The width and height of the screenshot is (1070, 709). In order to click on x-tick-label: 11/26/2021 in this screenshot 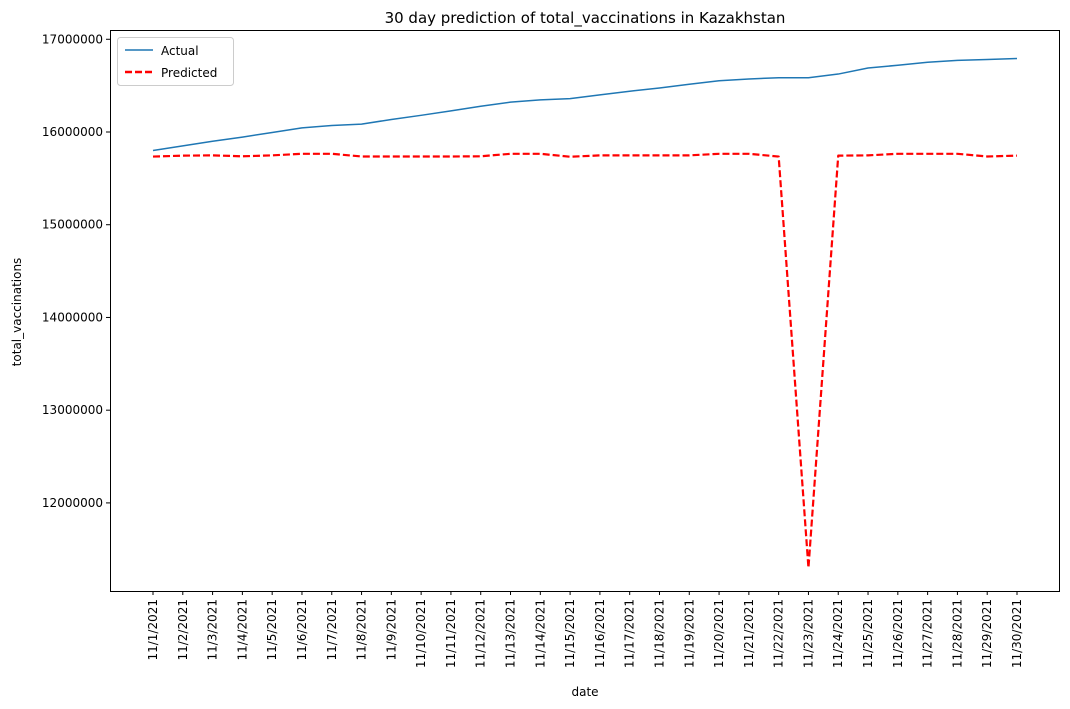, I will do `click(898, 633)`.